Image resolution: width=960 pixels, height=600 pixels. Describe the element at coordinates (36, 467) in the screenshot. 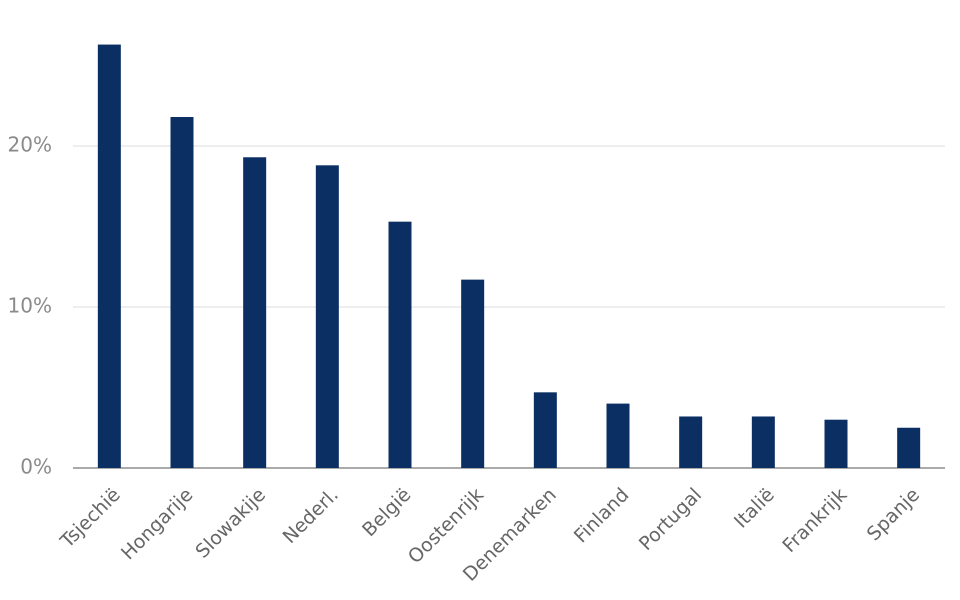

I see `y-tick-label: 0%` at that location.